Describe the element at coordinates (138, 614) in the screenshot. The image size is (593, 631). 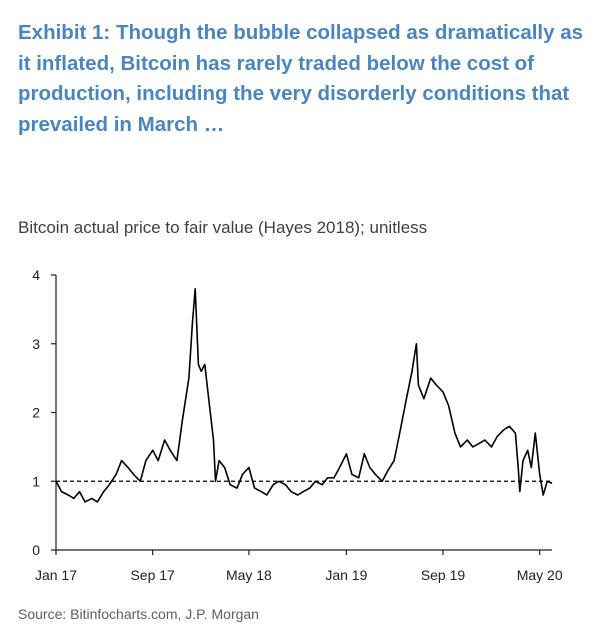
I see `source-note: Source: Bitinfocharts.com, J.P. Morgan` at that location.